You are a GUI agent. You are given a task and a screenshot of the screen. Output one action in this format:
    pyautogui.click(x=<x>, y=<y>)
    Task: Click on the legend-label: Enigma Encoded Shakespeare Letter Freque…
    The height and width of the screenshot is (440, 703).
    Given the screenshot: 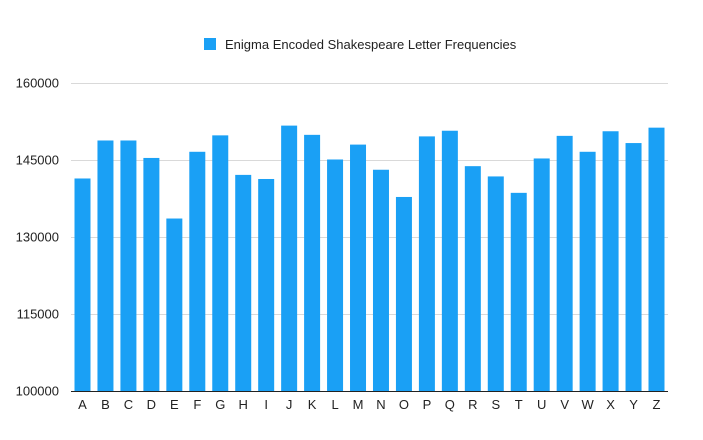 What is the action you would take?
    pyautogui.click(x=371, y=44)
    